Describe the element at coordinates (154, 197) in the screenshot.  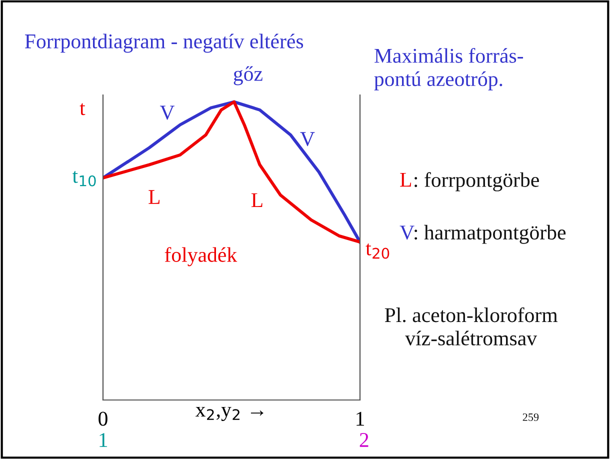
I see `text: L` at that location.